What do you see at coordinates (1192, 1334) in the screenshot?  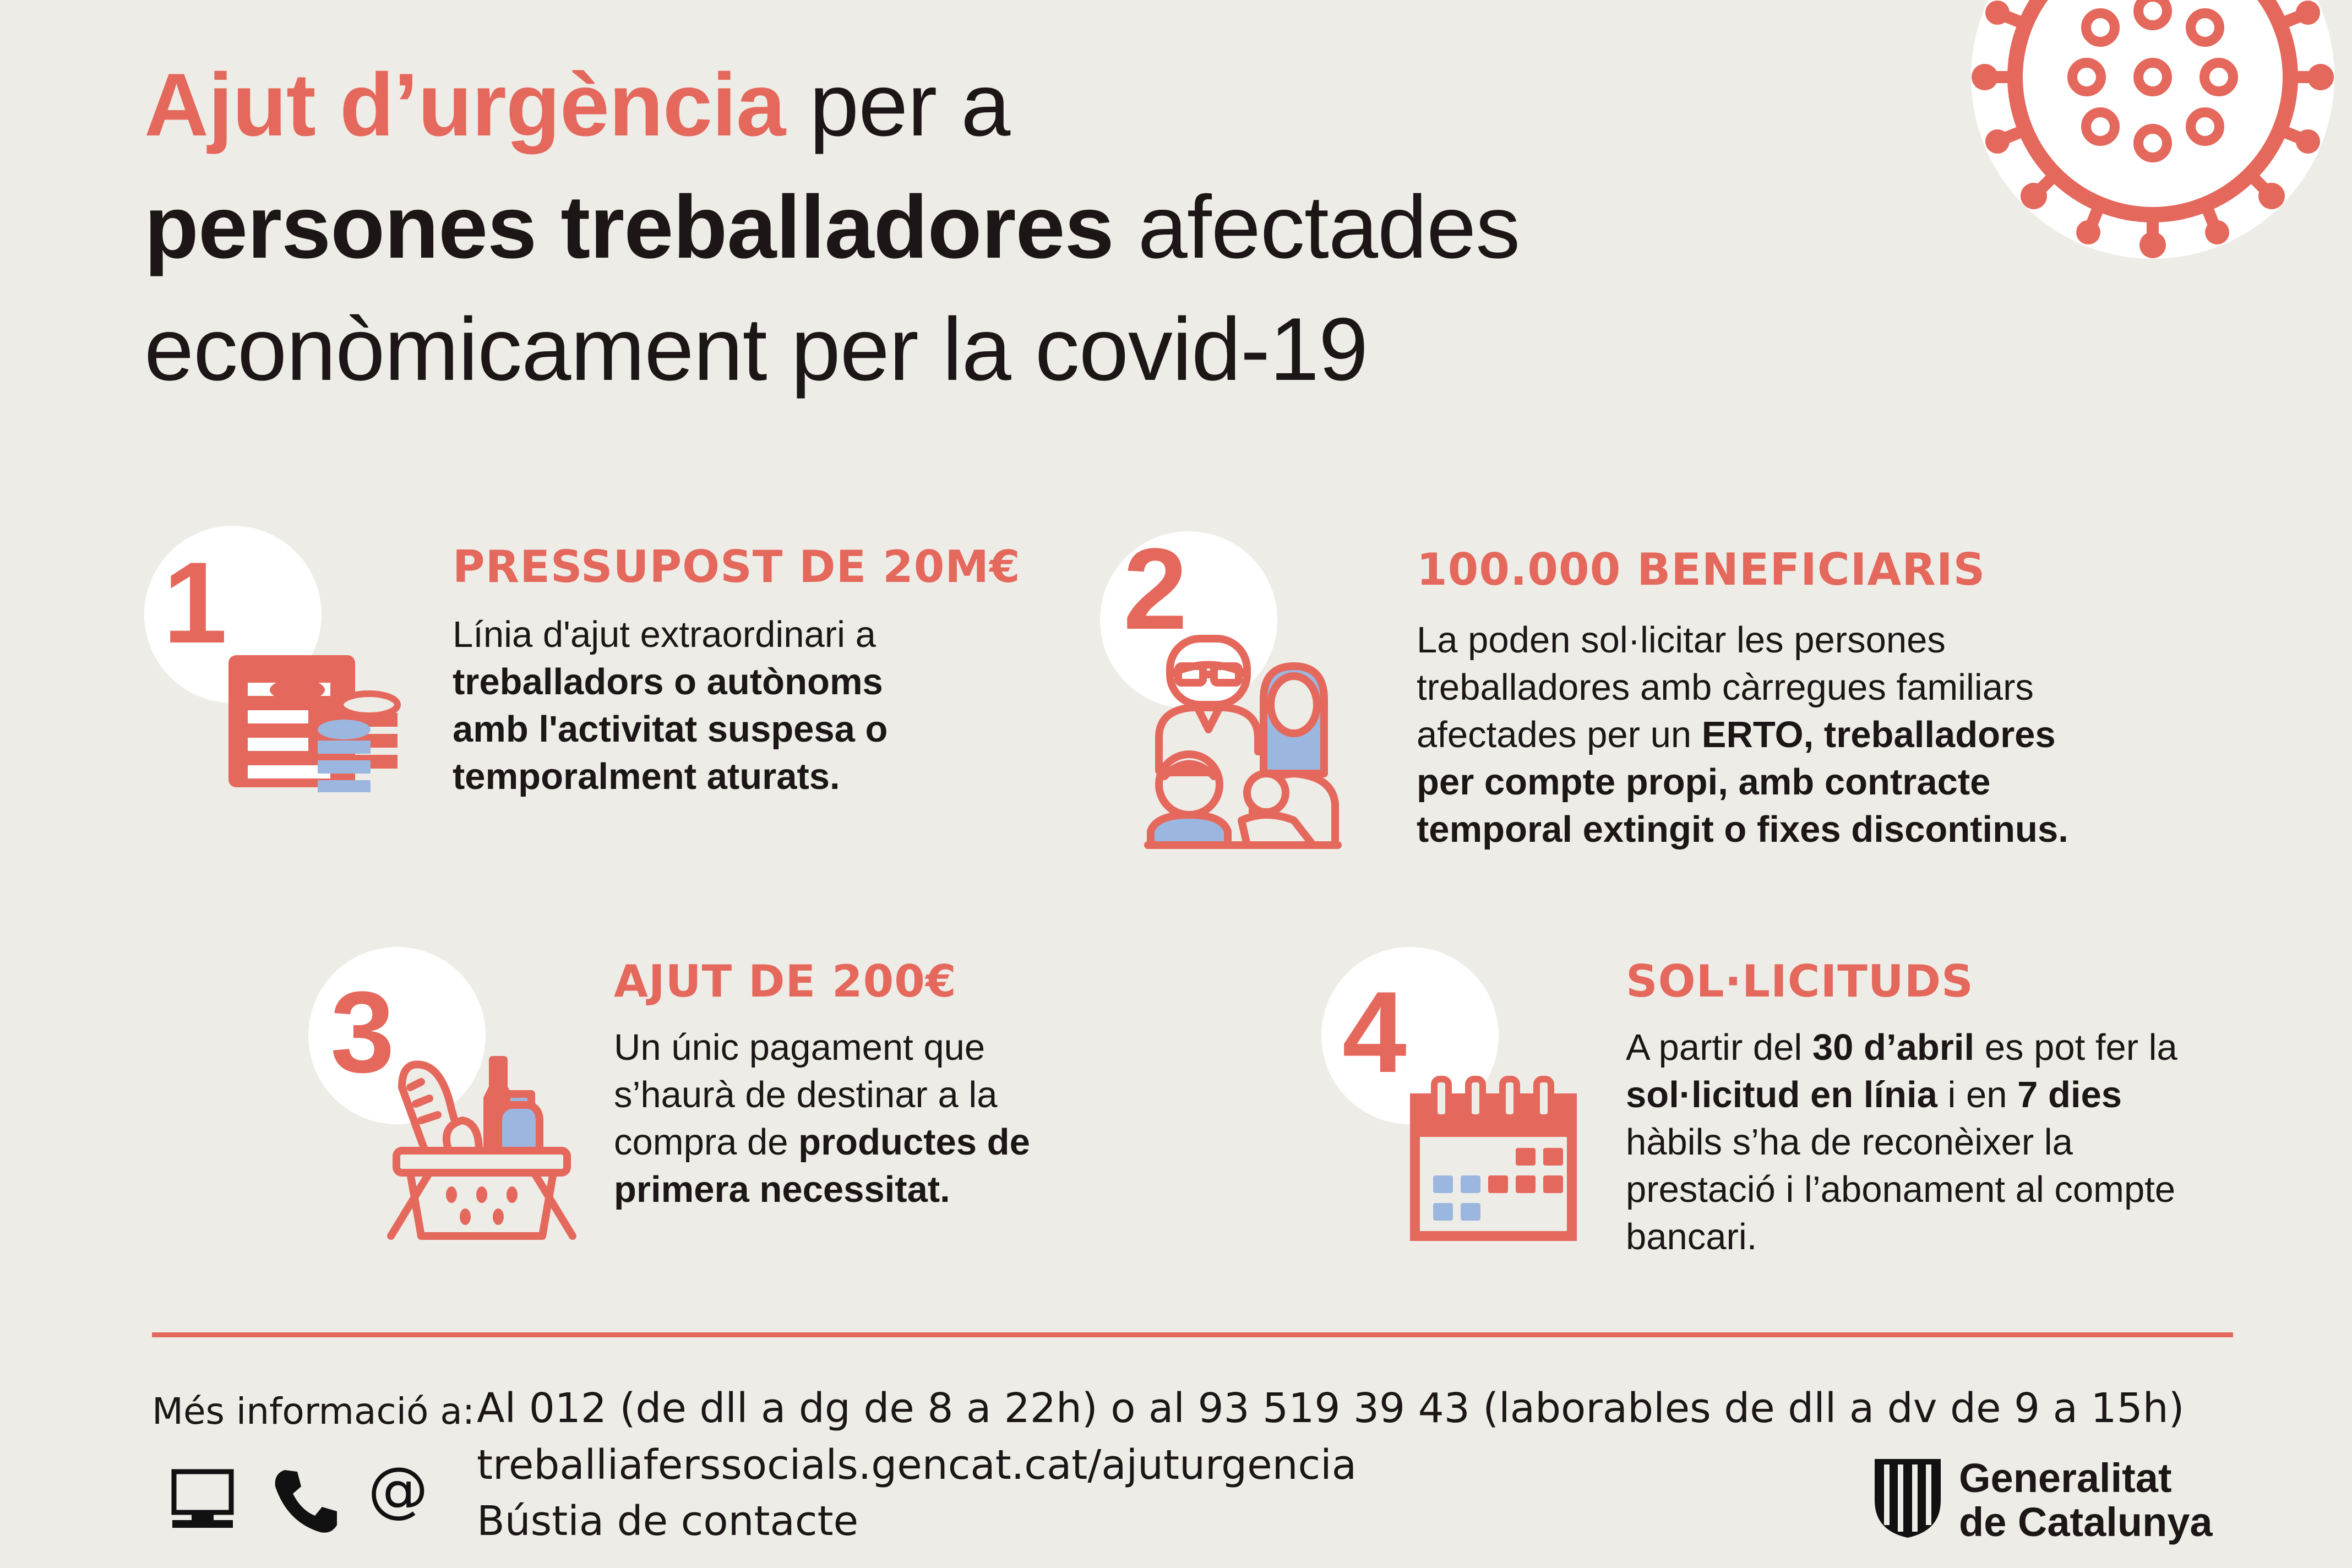 I see `footer-divider` at bounding box center [1192, 1334].